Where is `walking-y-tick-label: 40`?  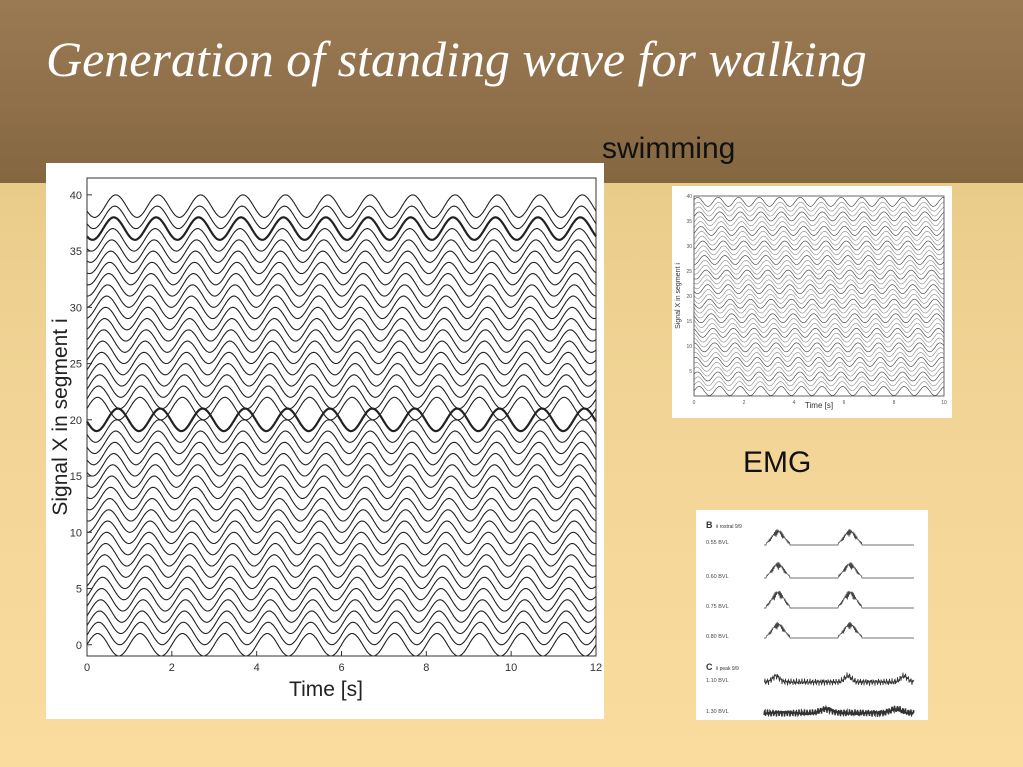 walking-y-tick-label: 40 is located at coordinates (76, 196).